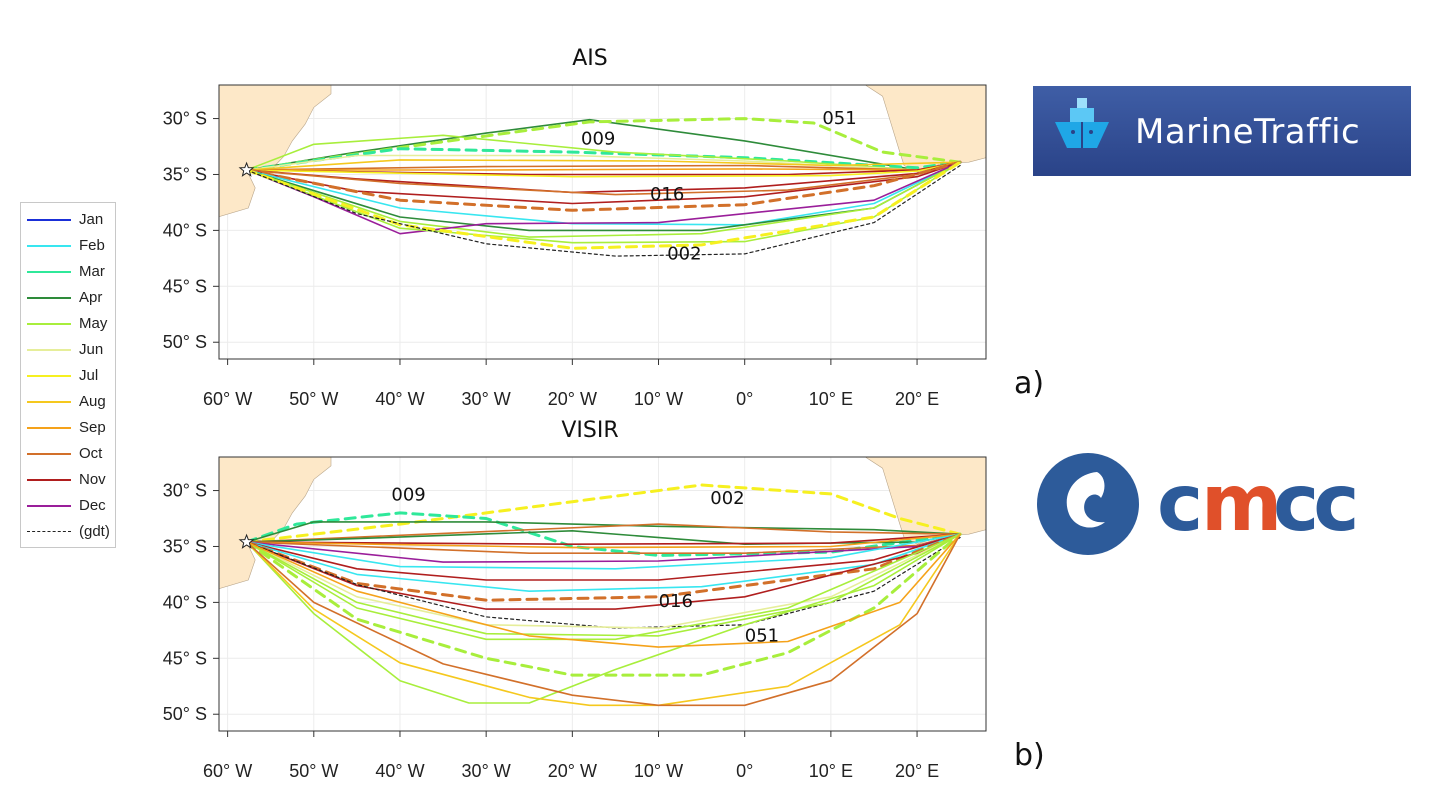  What do you see at coordinates (1248, 132) in the screenshot?
I see `marinetraffic-text: MarineTraffic` at bounding box center [1248, 132].